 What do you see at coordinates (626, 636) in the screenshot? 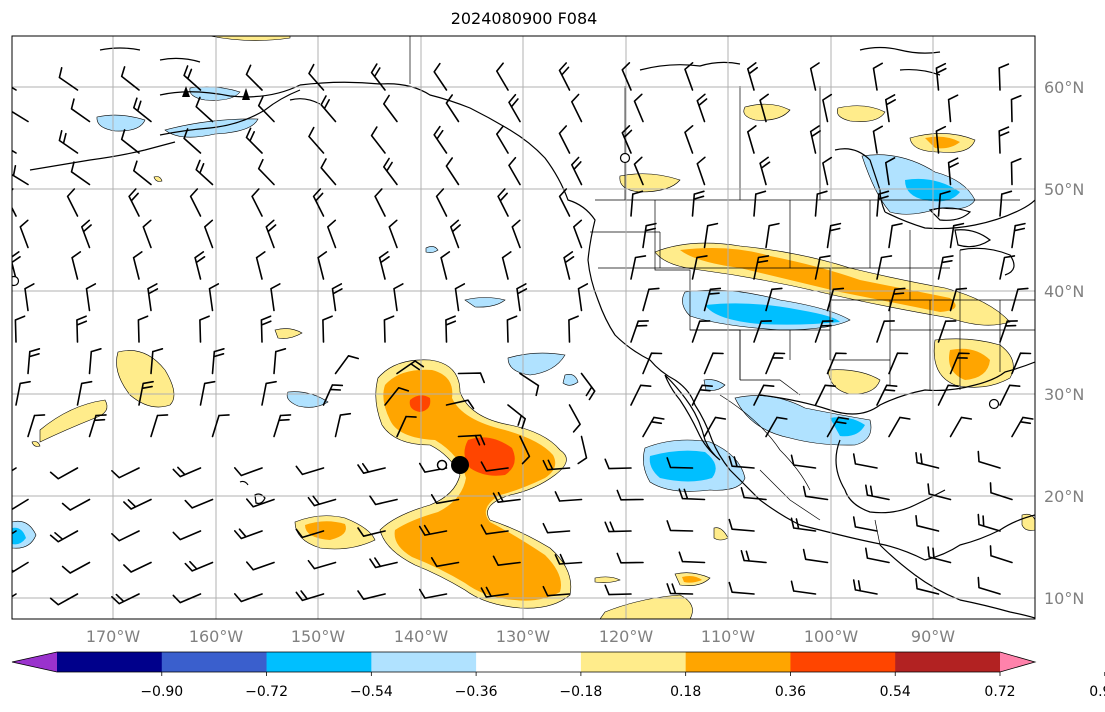
I see `lon-label: 120°W` at bounding box center [626, 636].